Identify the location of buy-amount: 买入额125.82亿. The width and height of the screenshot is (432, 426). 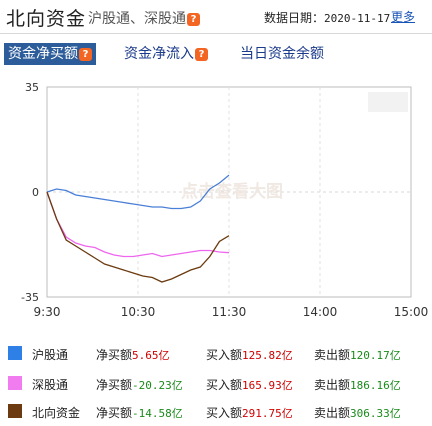
(249, 354).